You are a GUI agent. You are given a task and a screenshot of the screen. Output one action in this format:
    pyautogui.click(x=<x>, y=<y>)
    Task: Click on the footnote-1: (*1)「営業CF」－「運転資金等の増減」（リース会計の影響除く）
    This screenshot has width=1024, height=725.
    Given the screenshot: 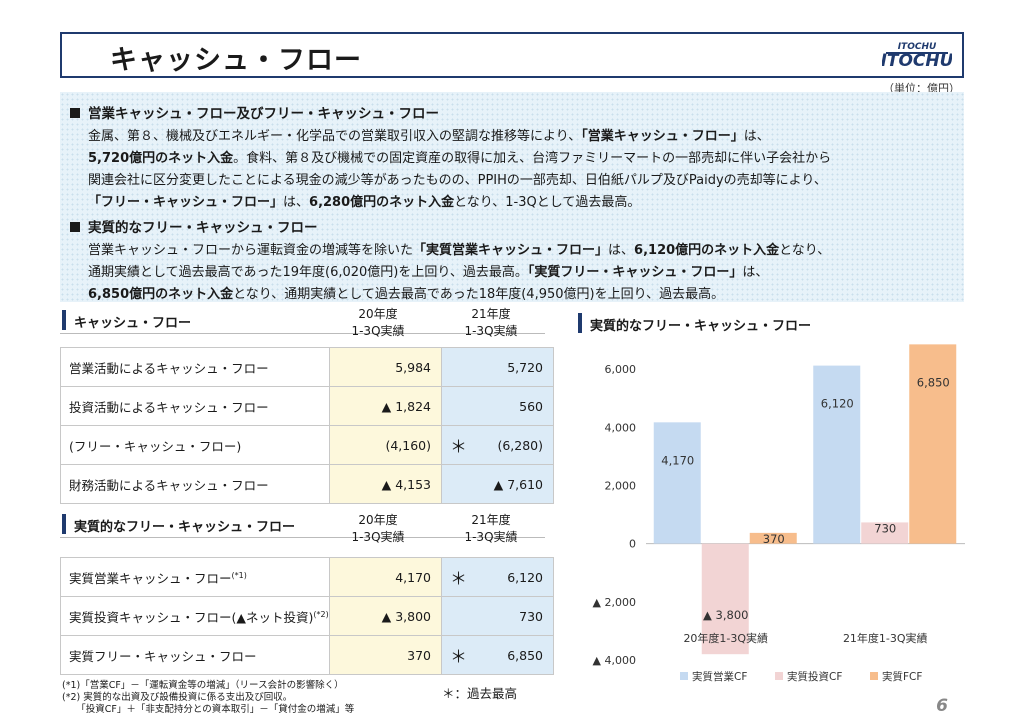 What is the action you would take?
    pyautogui.click(x=203, y=685)
    